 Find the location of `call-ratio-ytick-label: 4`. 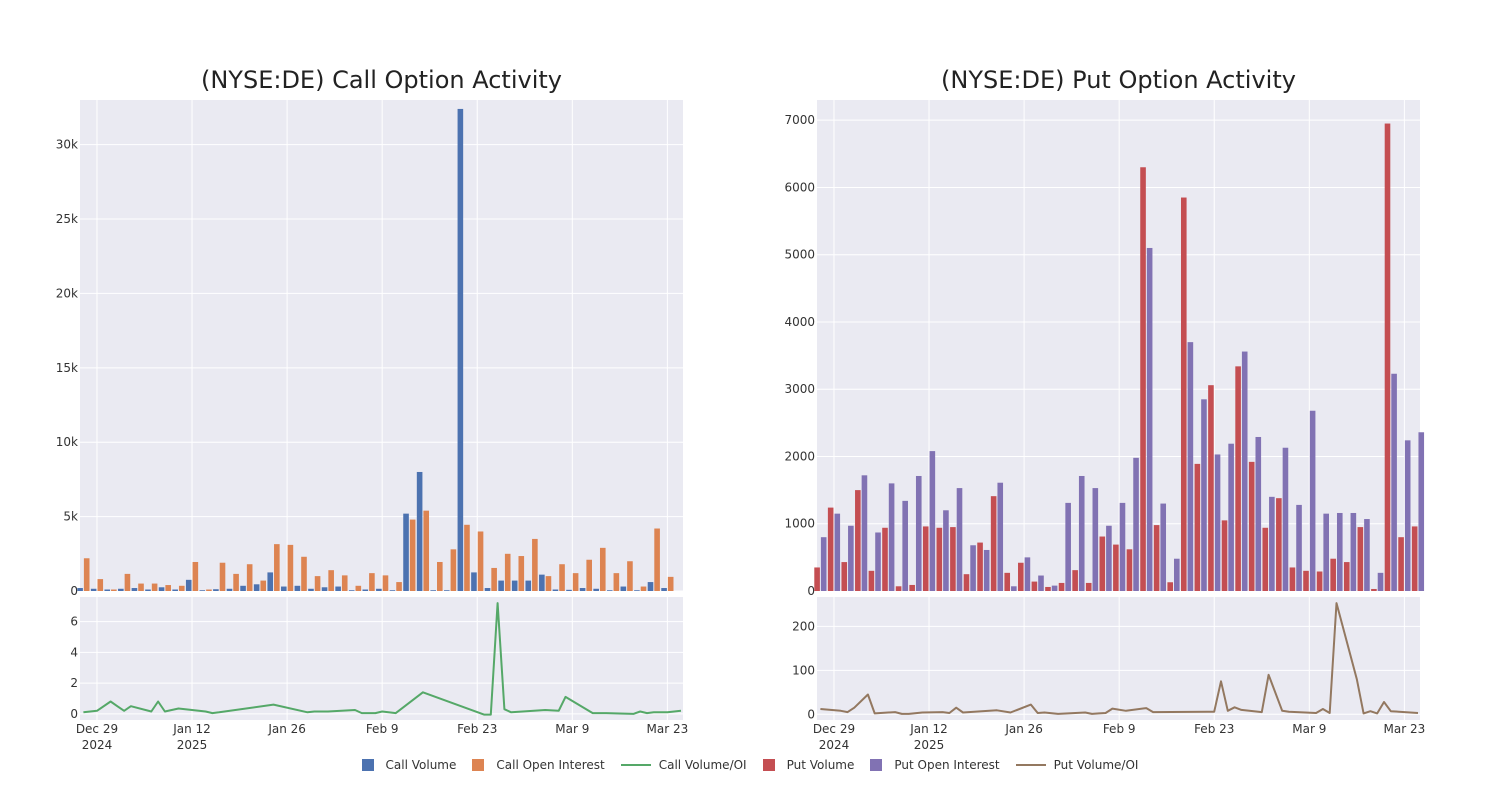

call-ratio-ytick-label: 4 is located at coordinates (74, 652).